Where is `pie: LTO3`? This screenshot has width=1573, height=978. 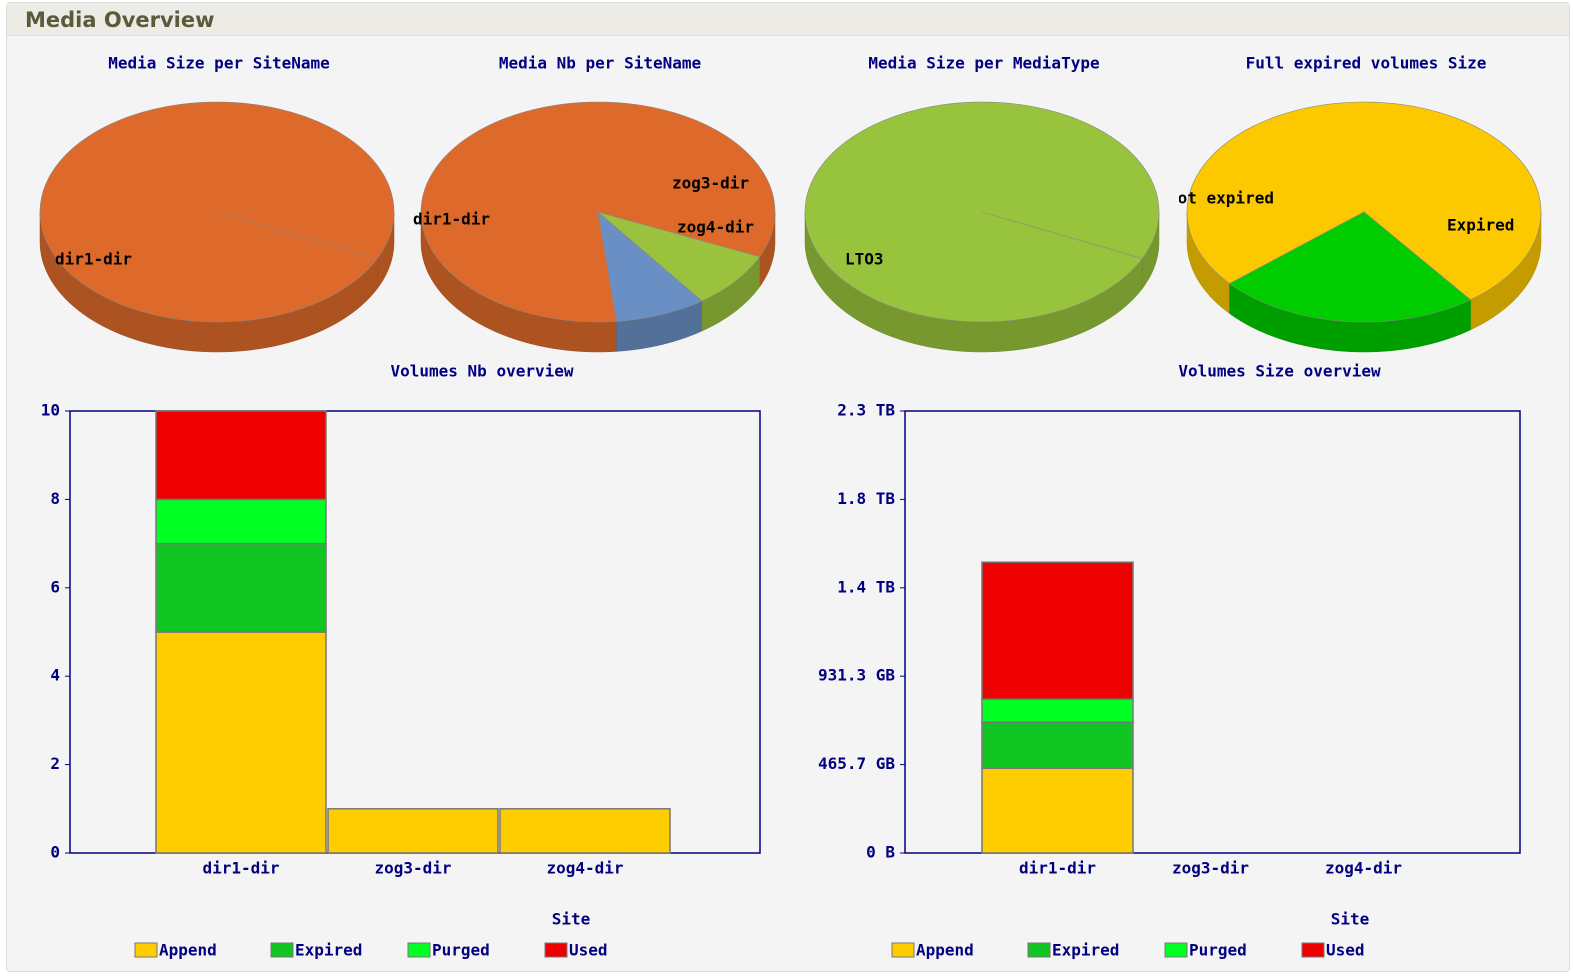 pie: LTO3 is located at coordinates (982, 227).